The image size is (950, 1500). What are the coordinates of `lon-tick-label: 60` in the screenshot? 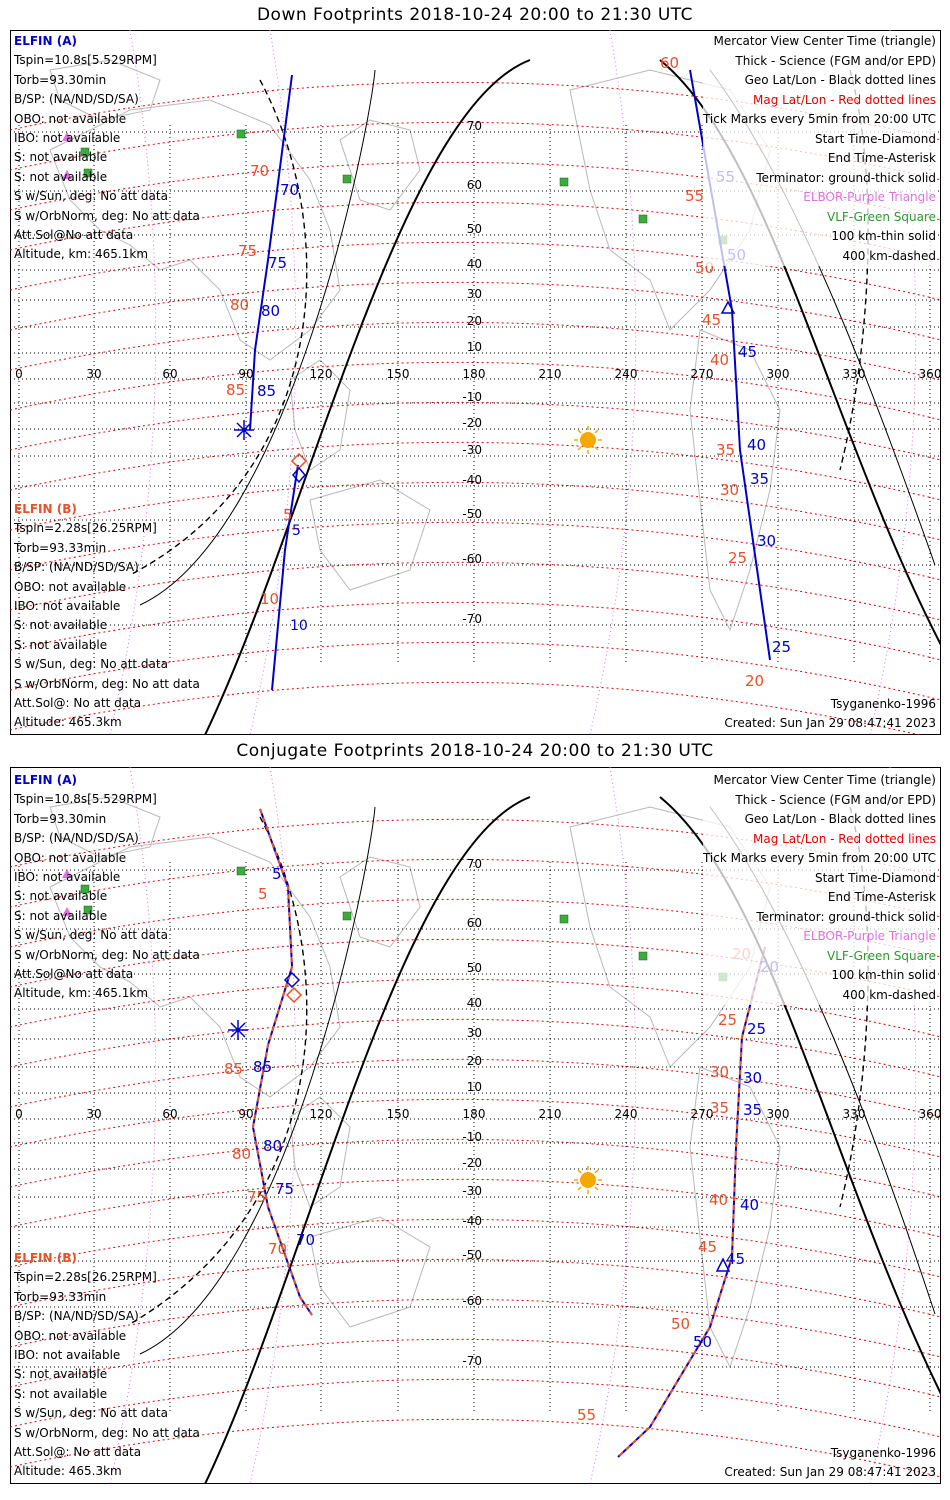 It's located at (169, 1114).